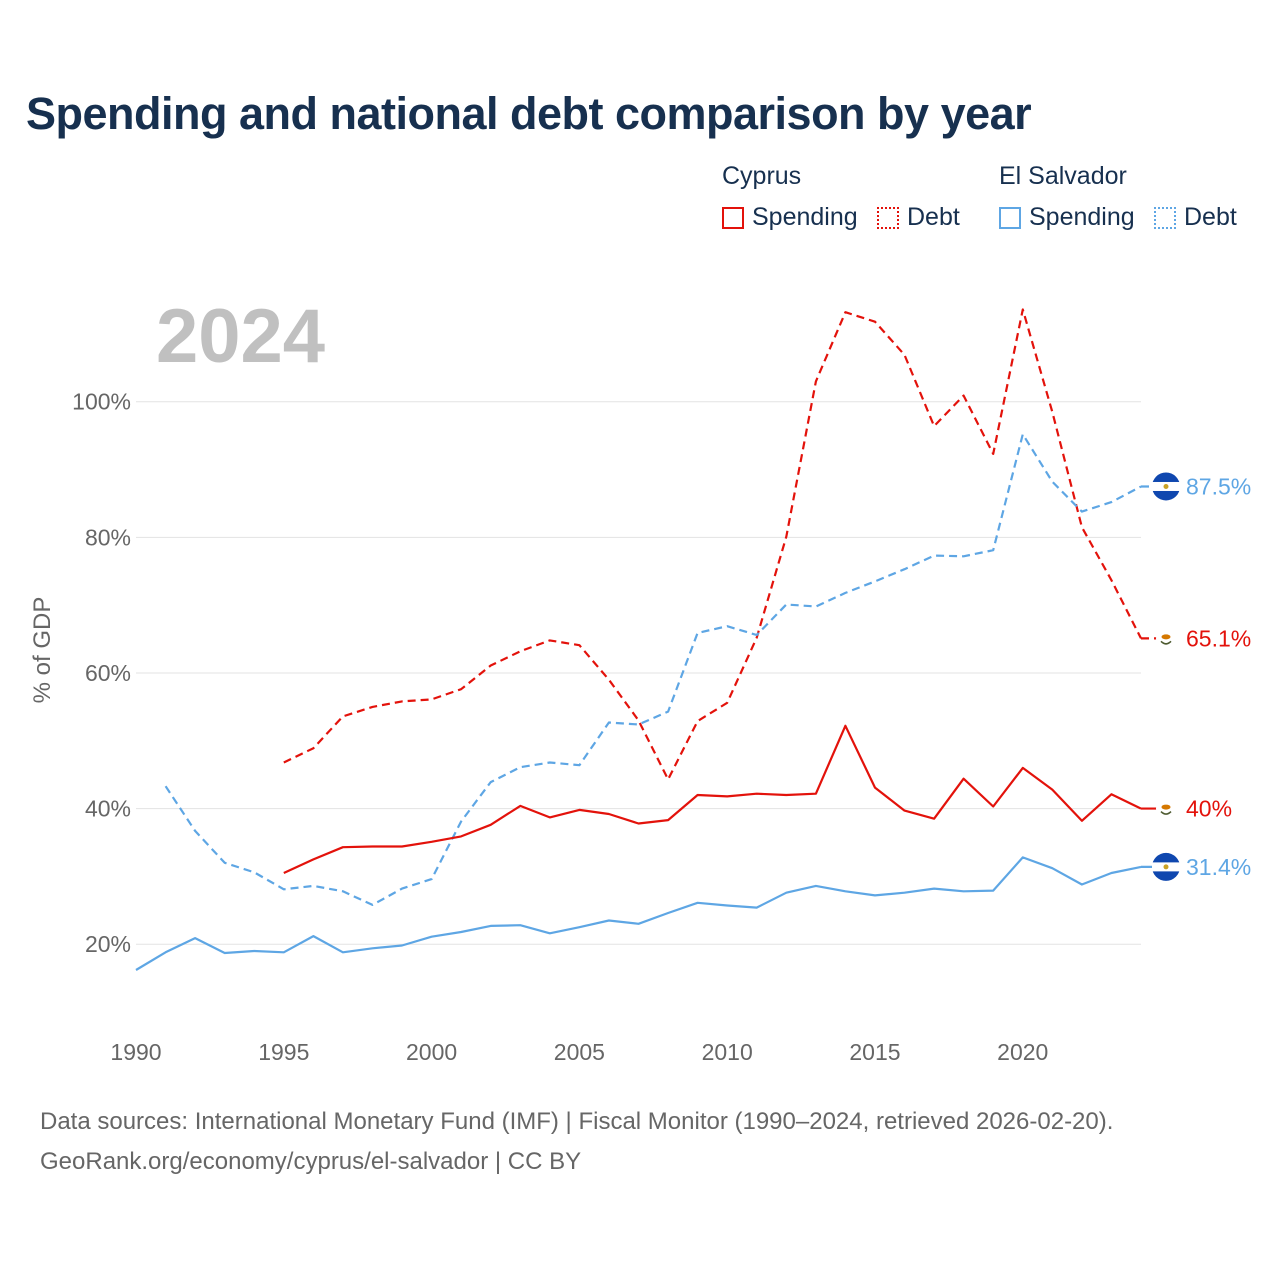  I want to click on x-tick-label: 1990, so click(135, 1052).